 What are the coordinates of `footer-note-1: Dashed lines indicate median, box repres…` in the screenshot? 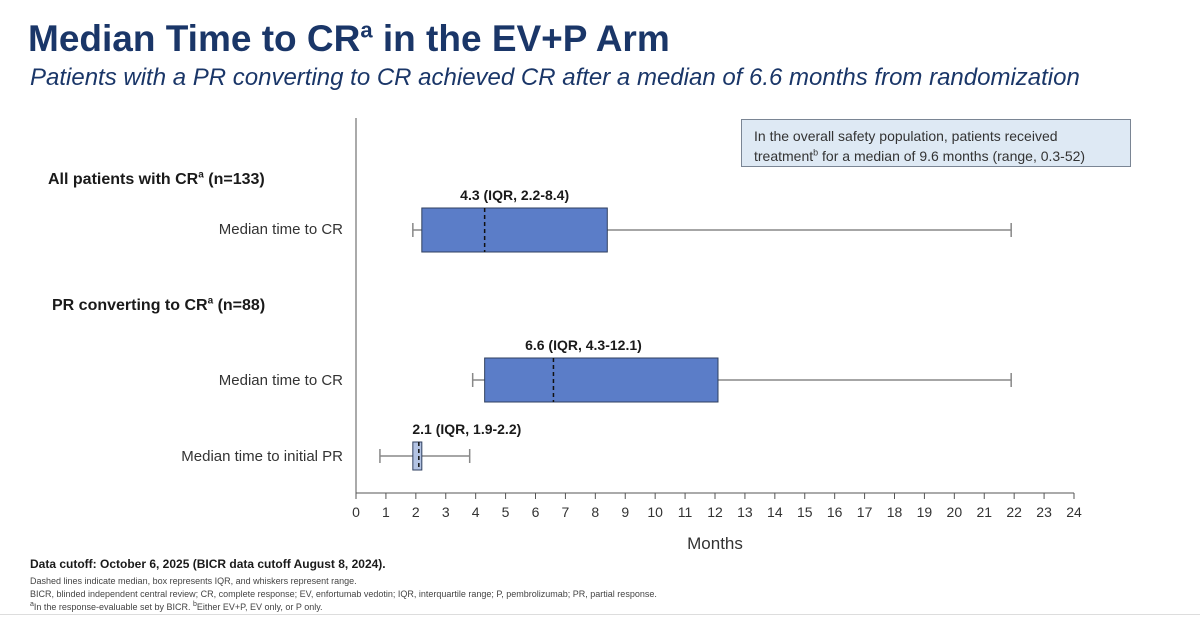 It's located at (193, 581).